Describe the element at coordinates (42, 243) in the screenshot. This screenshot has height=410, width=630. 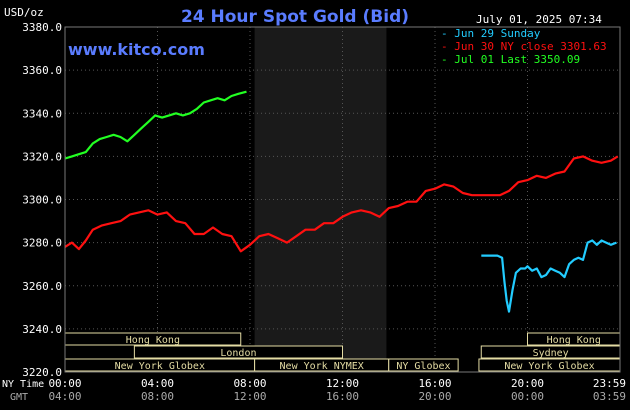
I see `y-tick-label-5: 3280.0` at that location.